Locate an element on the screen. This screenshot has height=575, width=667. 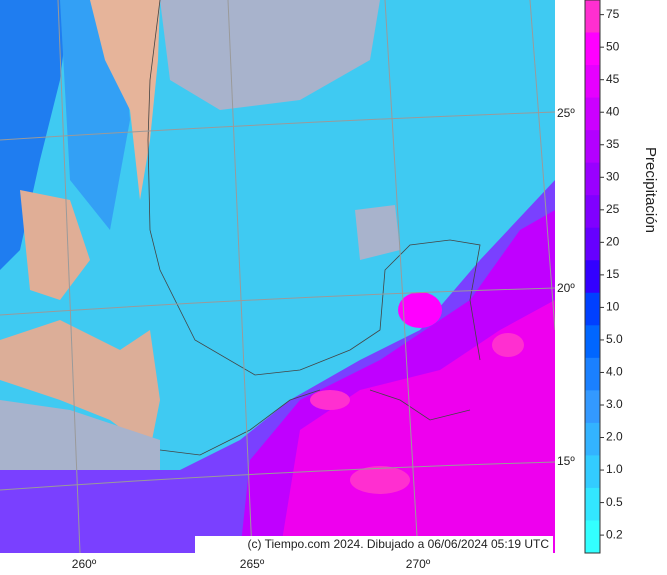
legend-label: 15 is located at coordinates (613, 274).